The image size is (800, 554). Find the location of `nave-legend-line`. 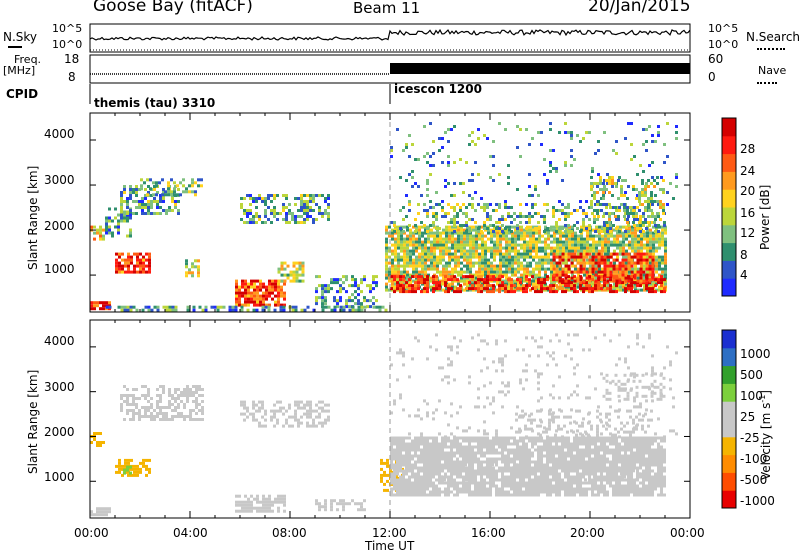

nave-legend-line is located at coordinates (767, 83).